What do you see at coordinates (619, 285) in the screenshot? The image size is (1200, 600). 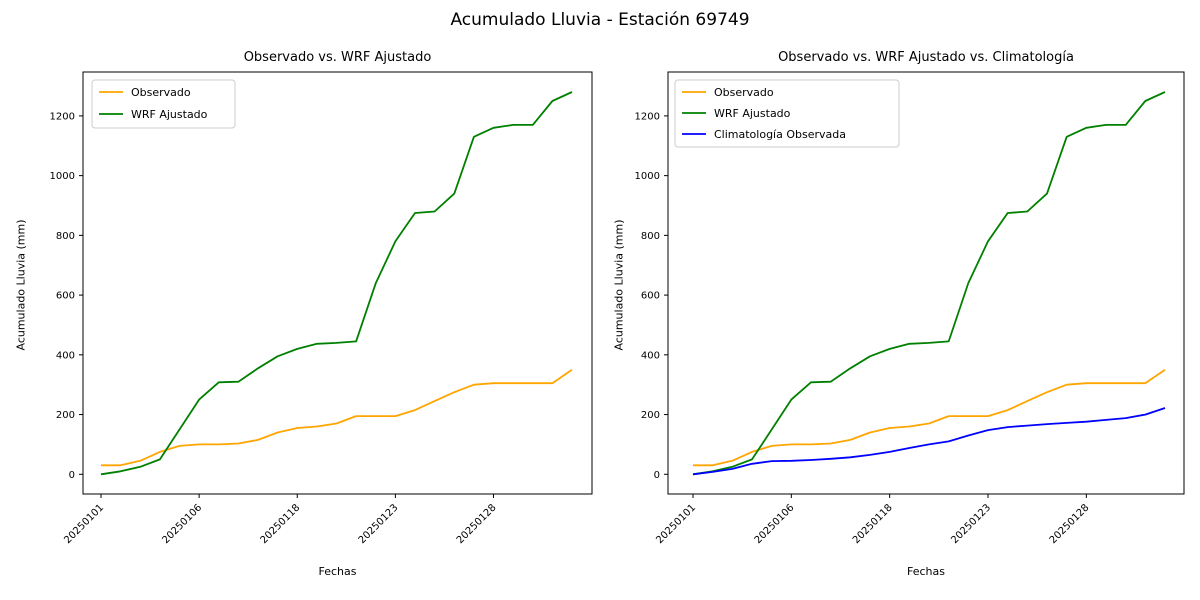 I see `right-y-axis-label: Acumulado Lluvia (mm)` at bounding box center [619, 285].